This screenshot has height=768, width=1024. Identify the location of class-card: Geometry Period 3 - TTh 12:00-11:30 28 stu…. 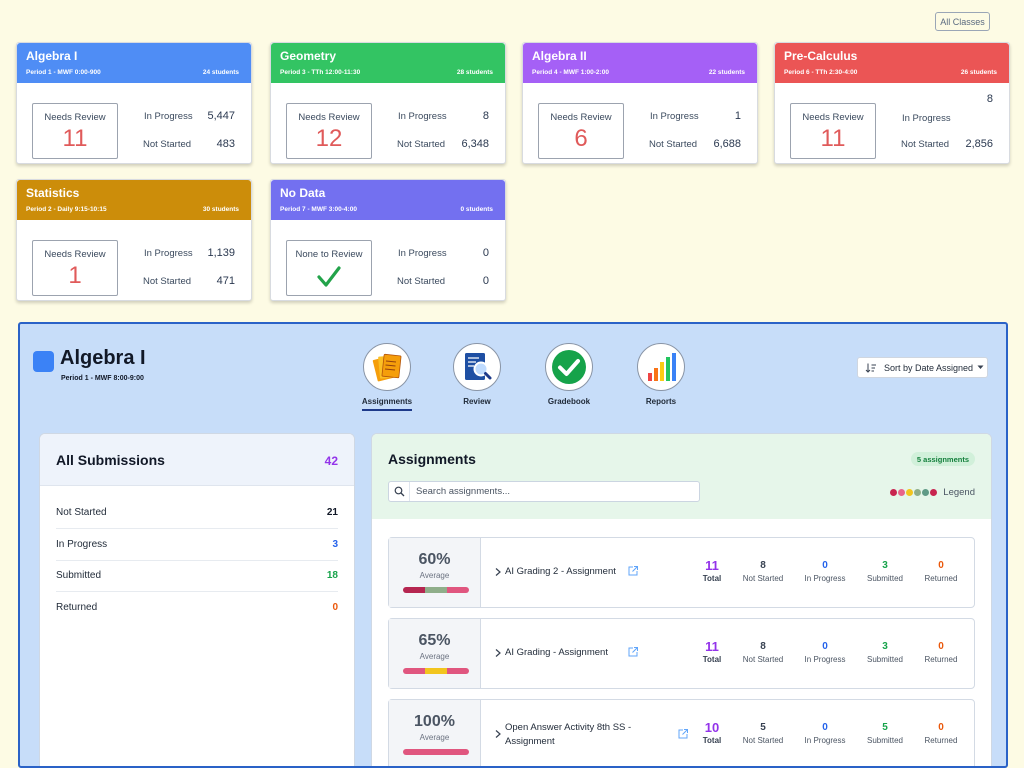
(388, 103).